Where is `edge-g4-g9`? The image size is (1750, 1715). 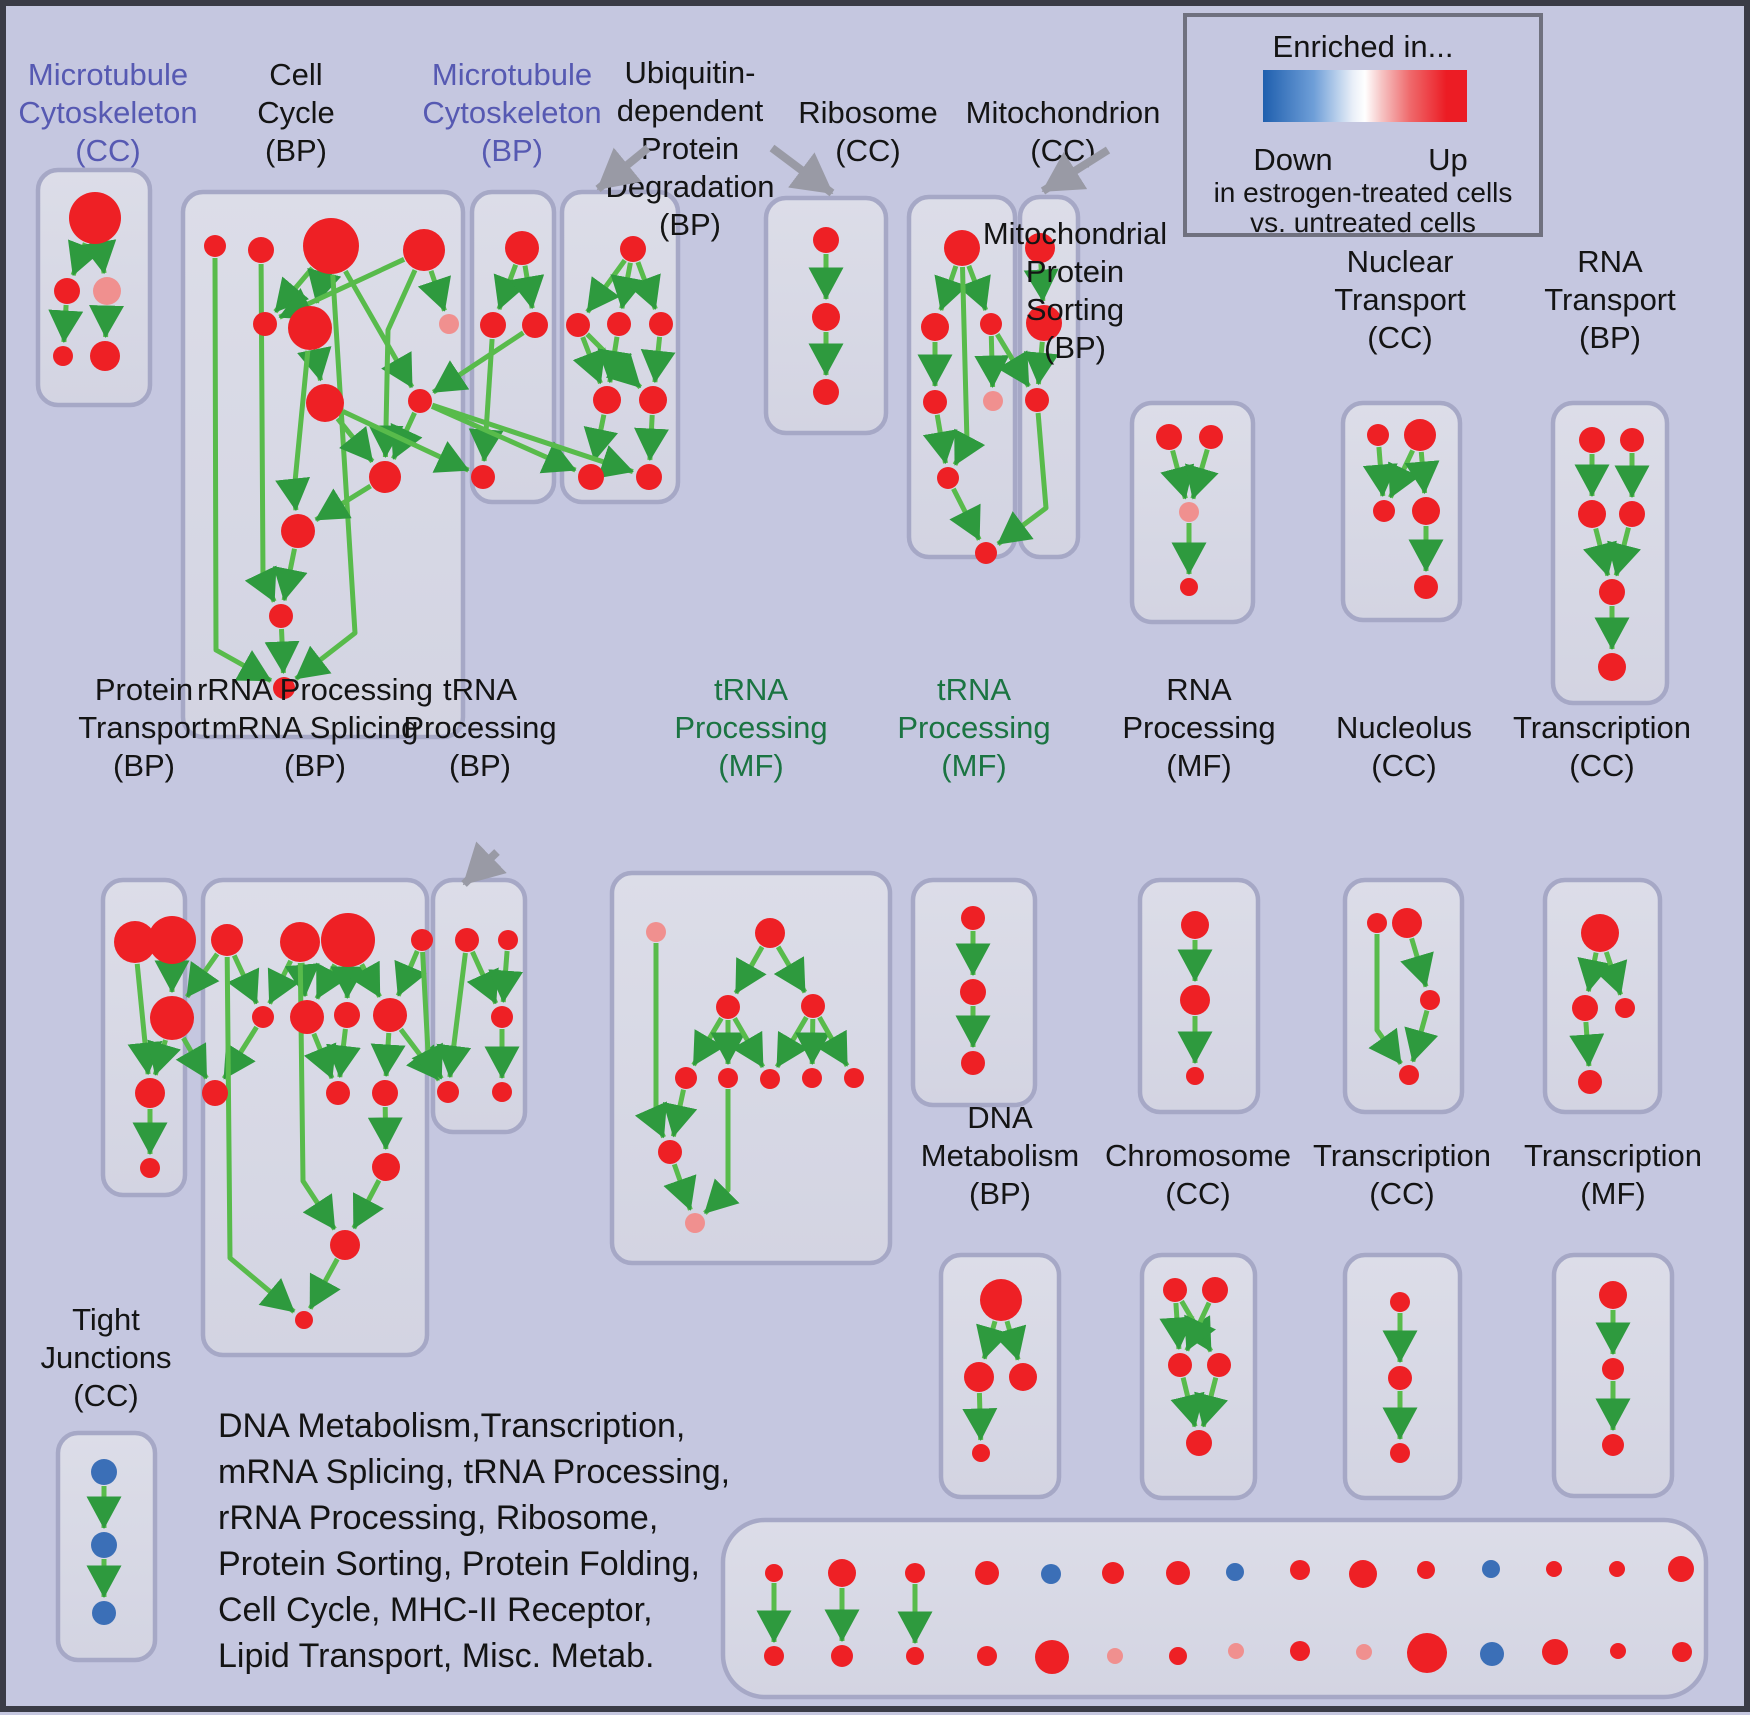 edge-g4-g9 is located at coordinates (833, 1042).